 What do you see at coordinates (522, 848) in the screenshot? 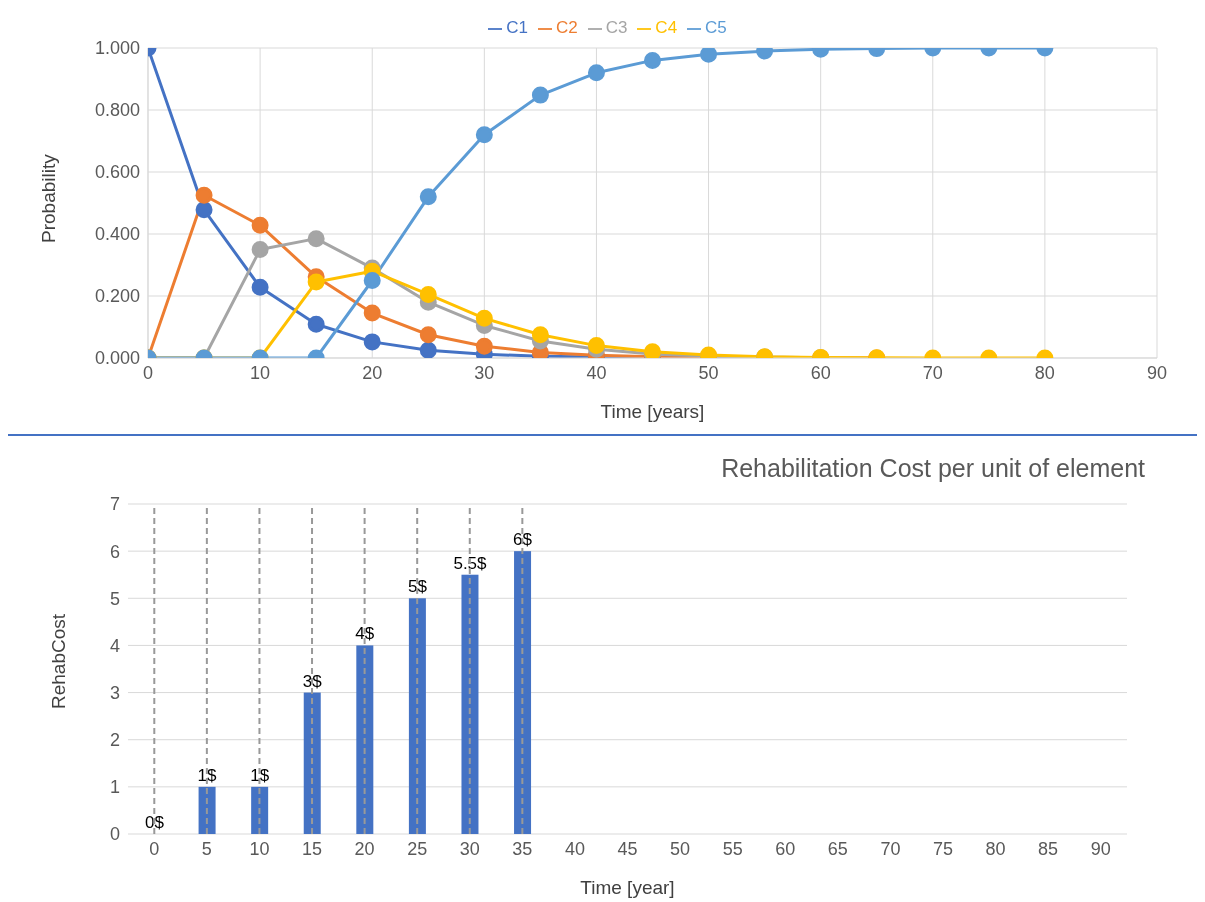
I see `x-tick-label: 35` at bounding box center [522, 848].